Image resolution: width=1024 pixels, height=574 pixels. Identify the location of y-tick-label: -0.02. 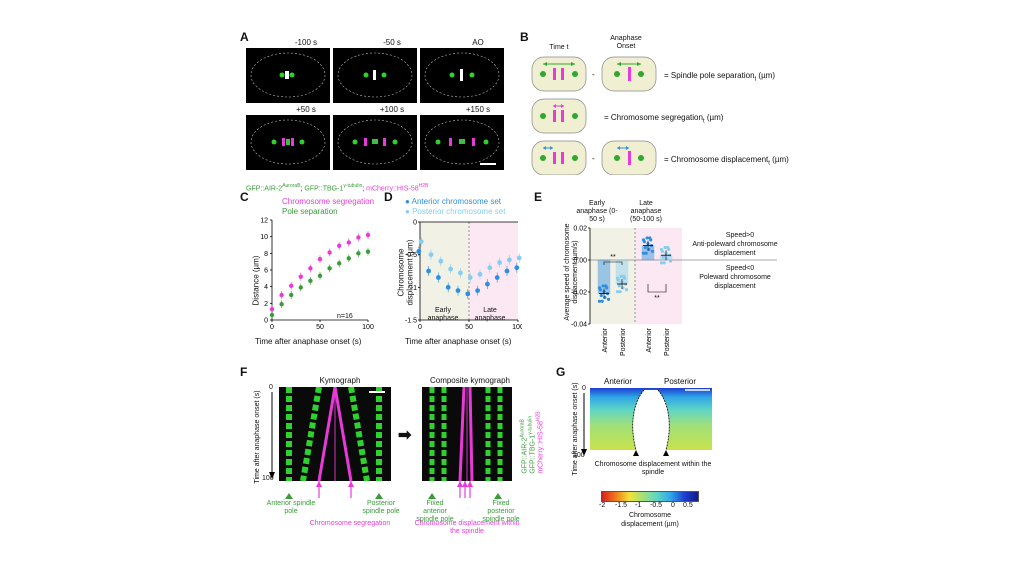
(579, 293).